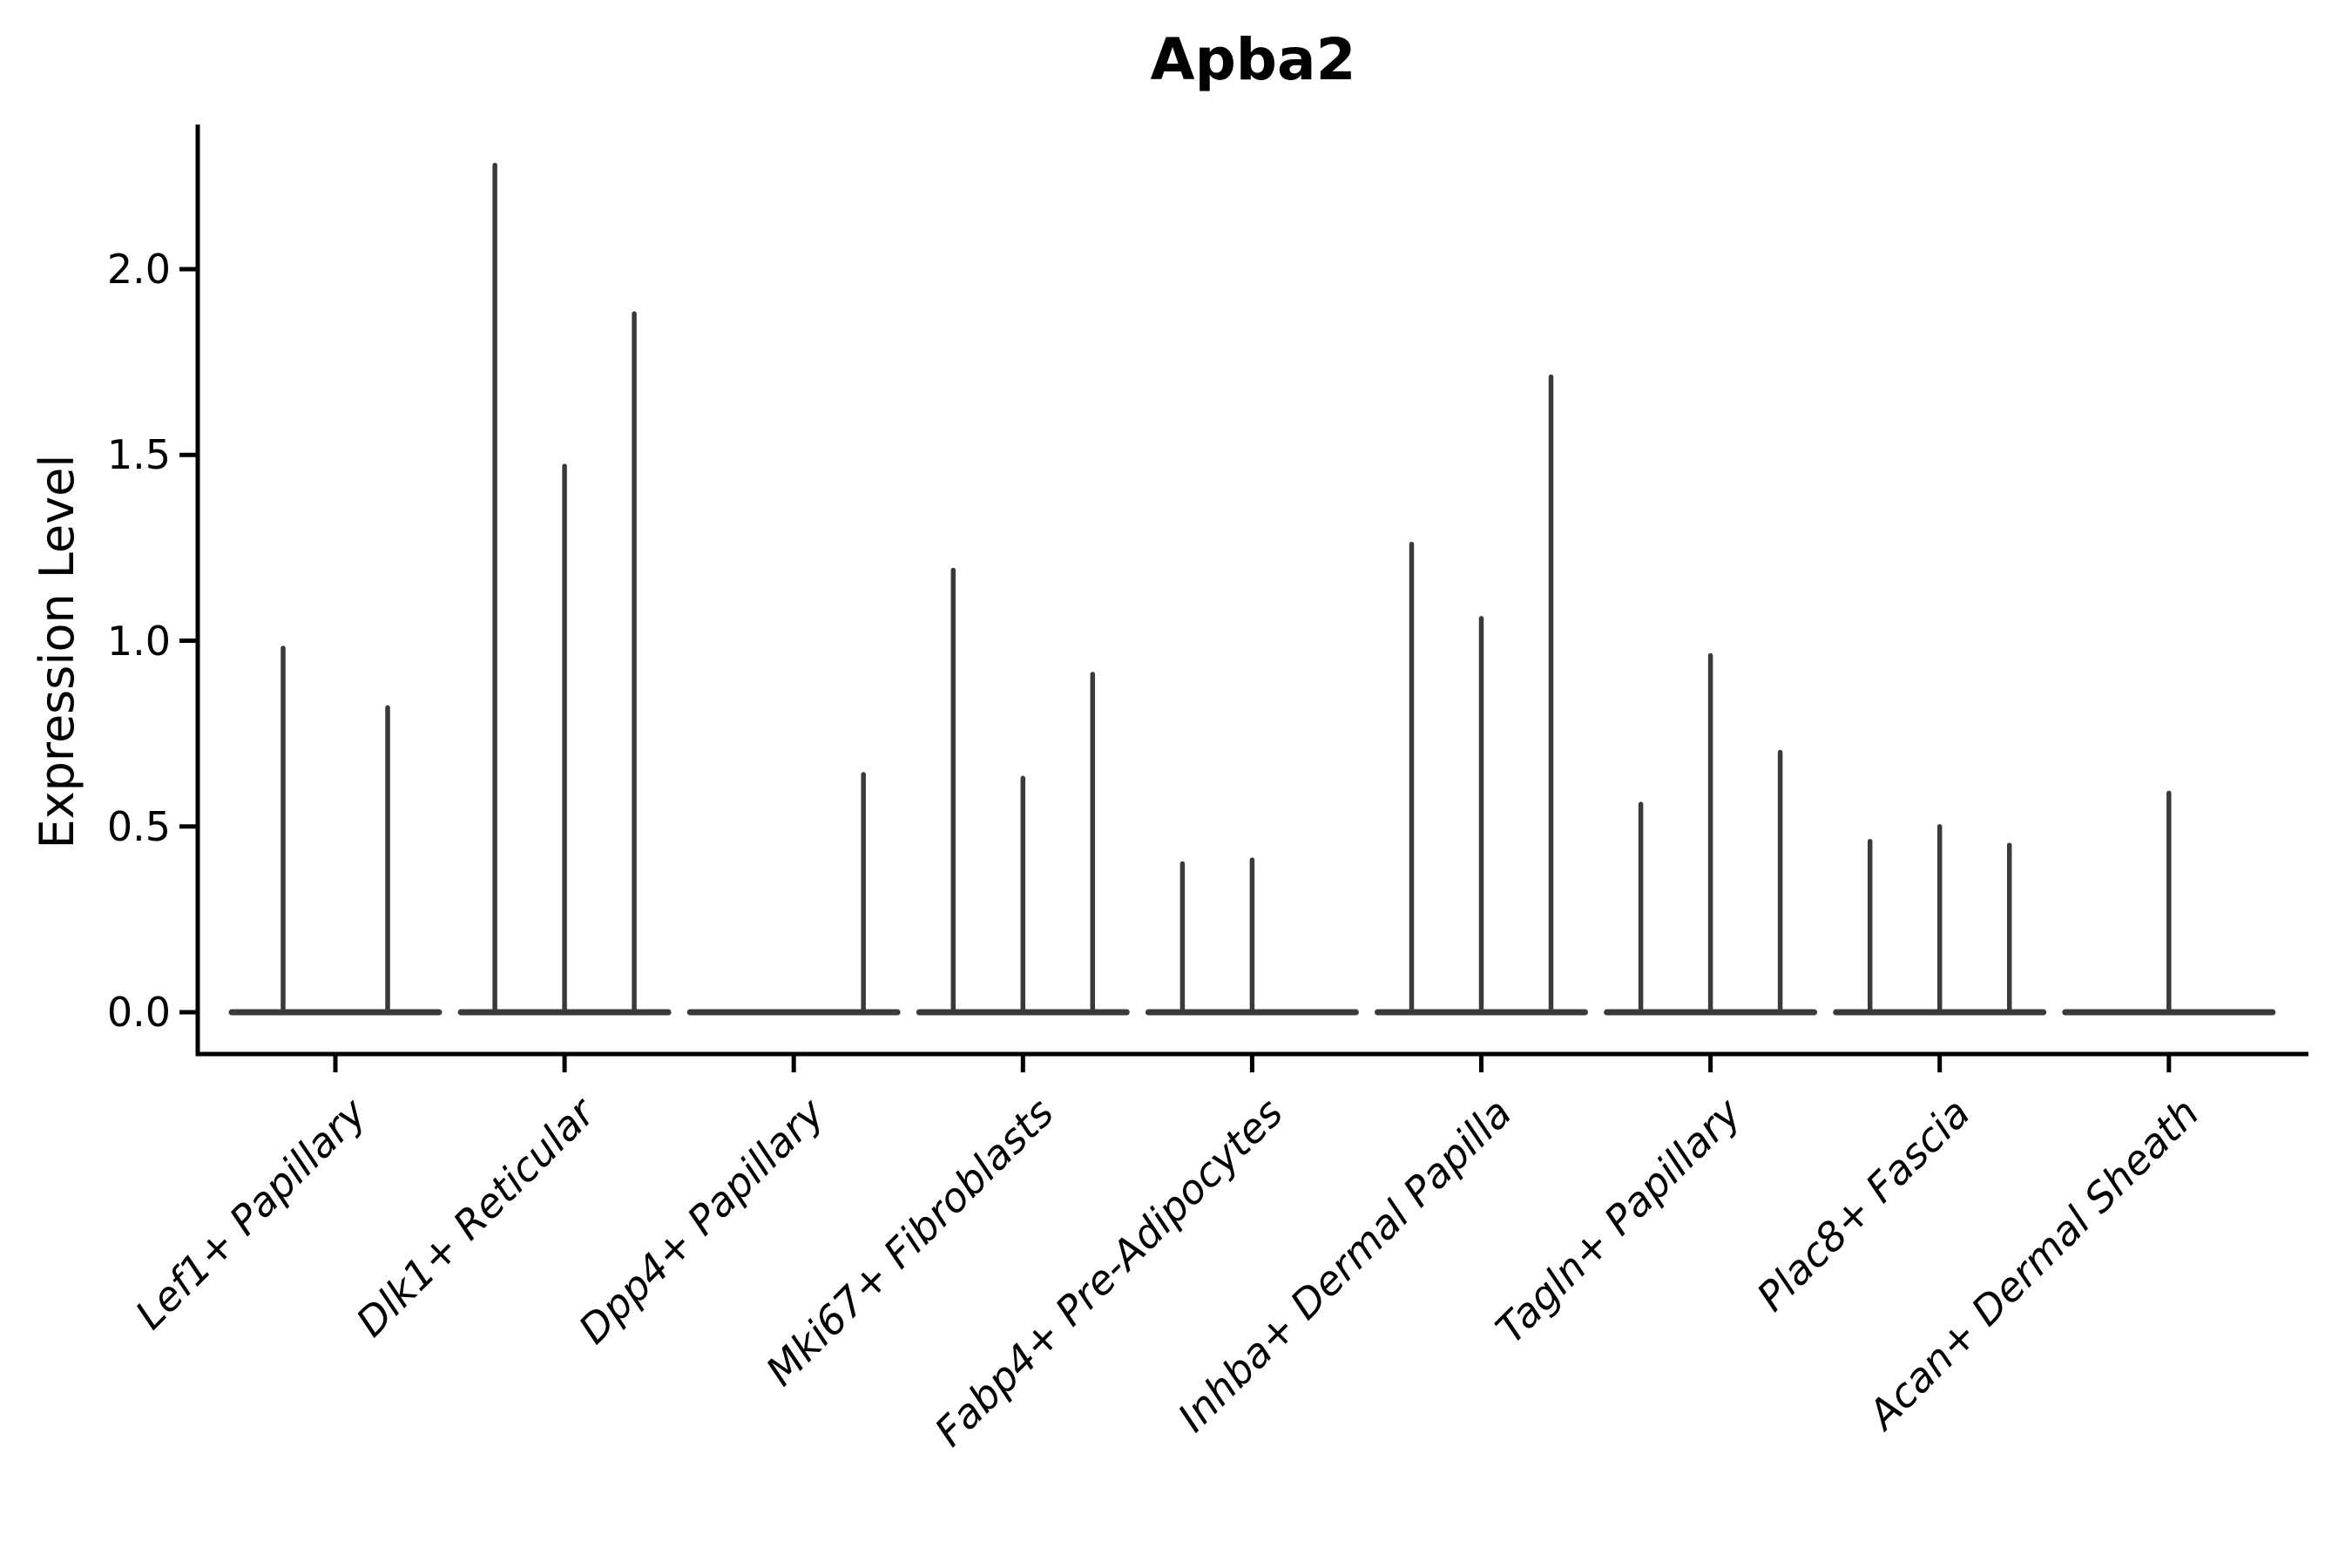 This screenshot has width=2352, height=1568. I want to click on y-tick-label: 1.0, so click(138, 641).